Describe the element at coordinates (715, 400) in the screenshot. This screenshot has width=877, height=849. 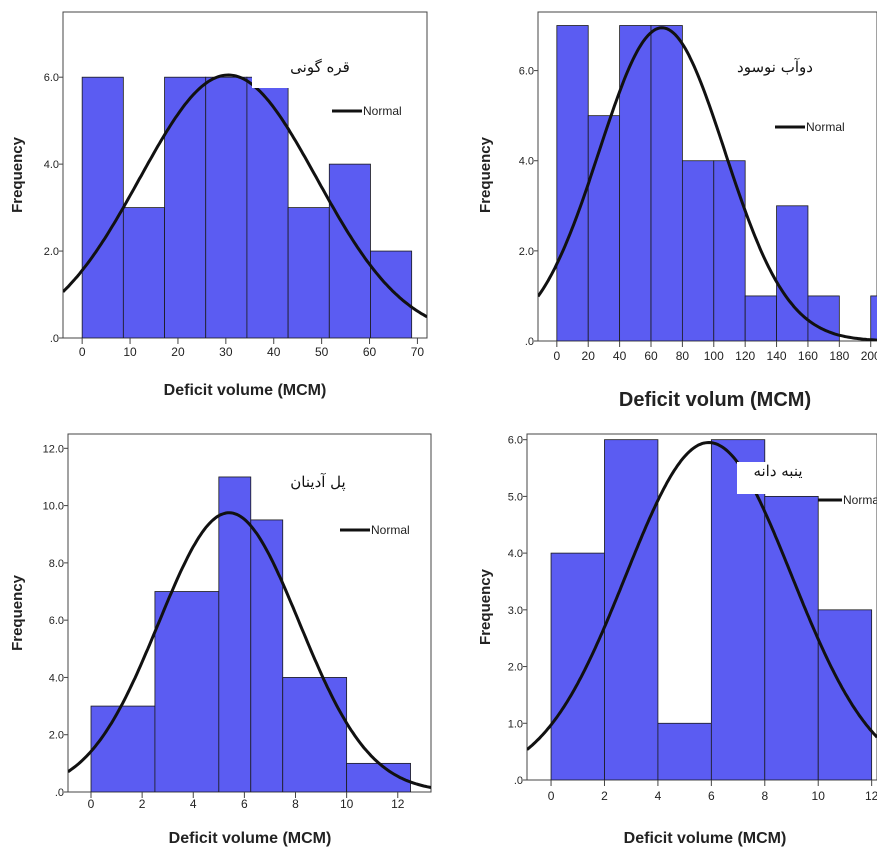
I see `x-axis-title: Deficit volum (MCM)` at that location.